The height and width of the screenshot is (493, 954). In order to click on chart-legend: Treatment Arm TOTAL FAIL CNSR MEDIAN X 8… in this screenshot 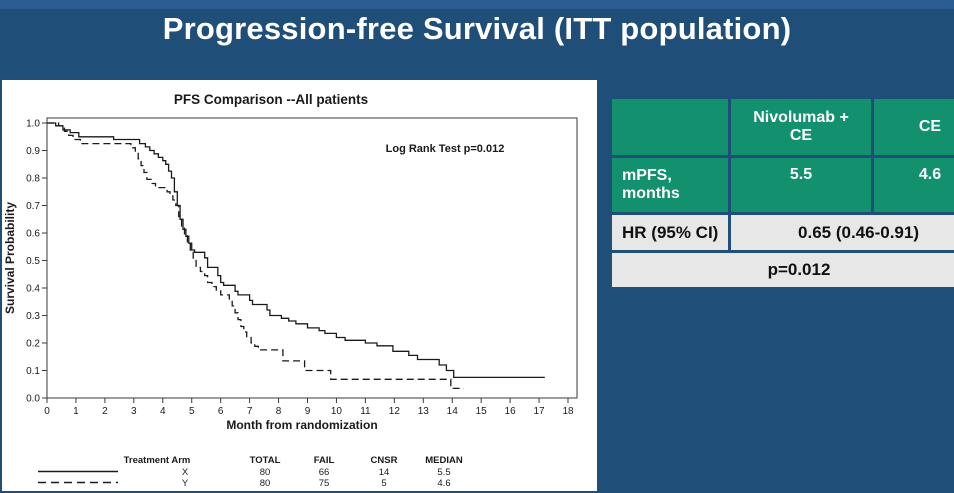, I will do `click(250, 472)`.